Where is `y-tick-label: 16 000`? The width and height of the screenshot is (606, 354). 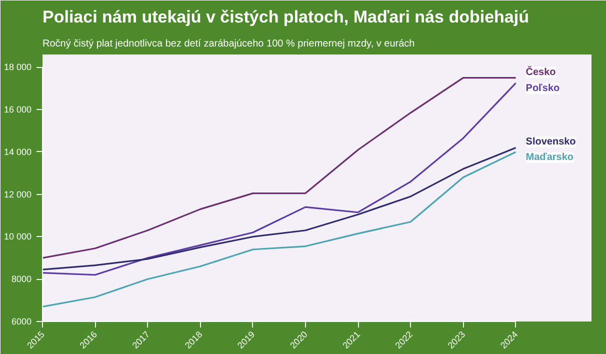 y-tick-label: 16 000 is located at coordinates (18, 109).